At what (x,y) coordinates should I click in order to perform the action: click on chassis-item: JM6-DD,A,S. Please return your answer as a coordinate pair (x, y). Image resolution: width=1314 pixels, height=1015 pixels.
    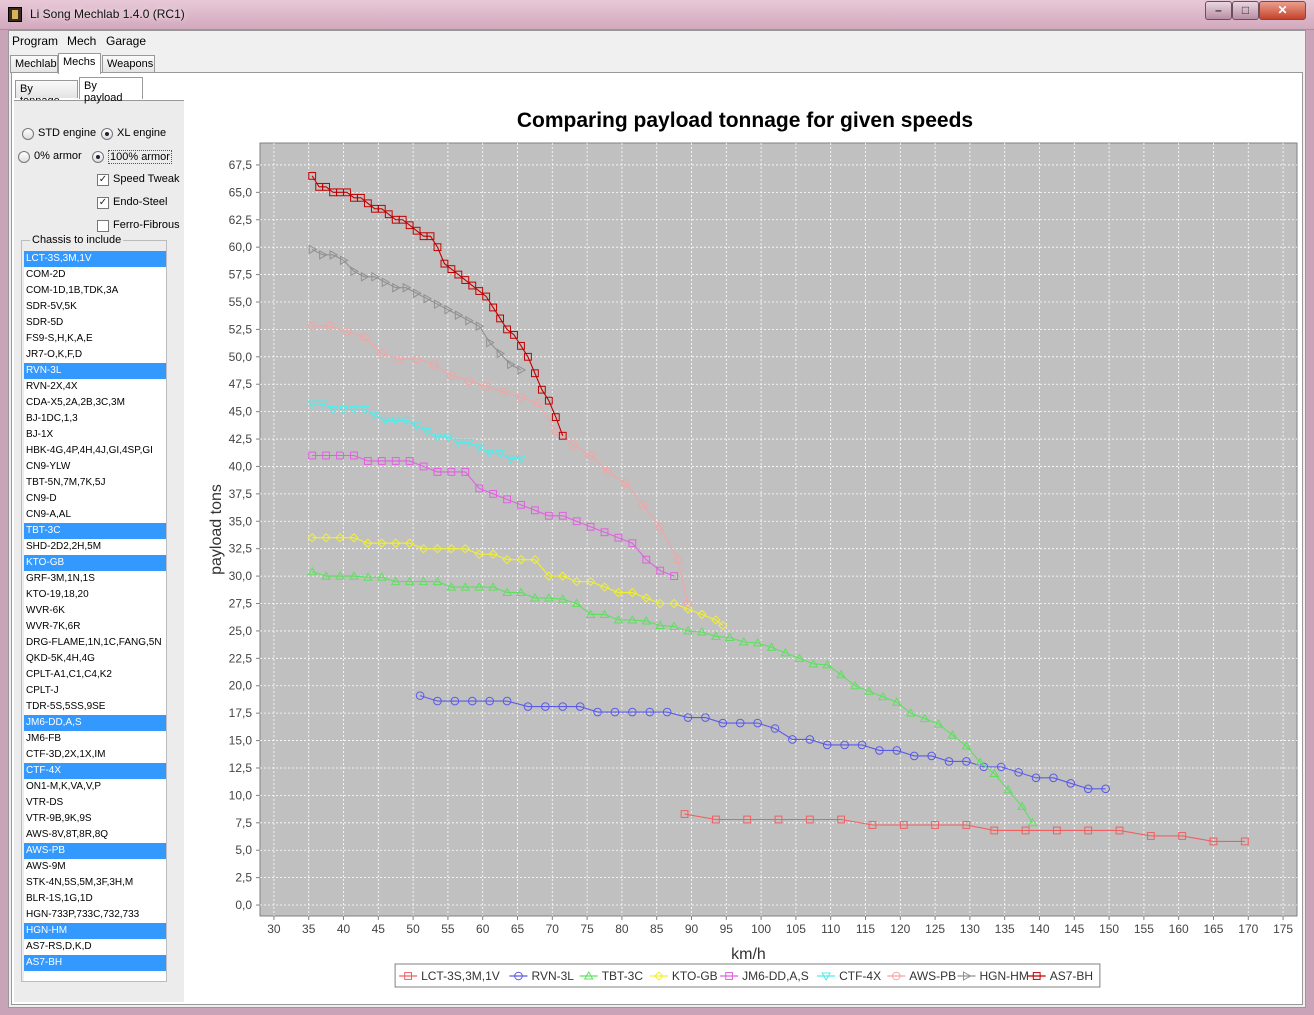
    Looking at the image, I should click on (95, 723).